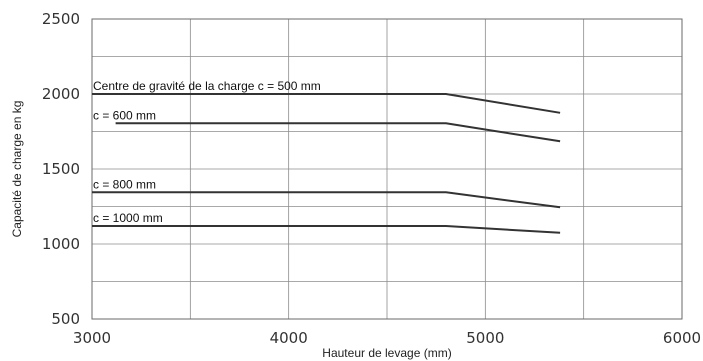  I want to click on series-label: c = 800 mm, so click(124, 184).